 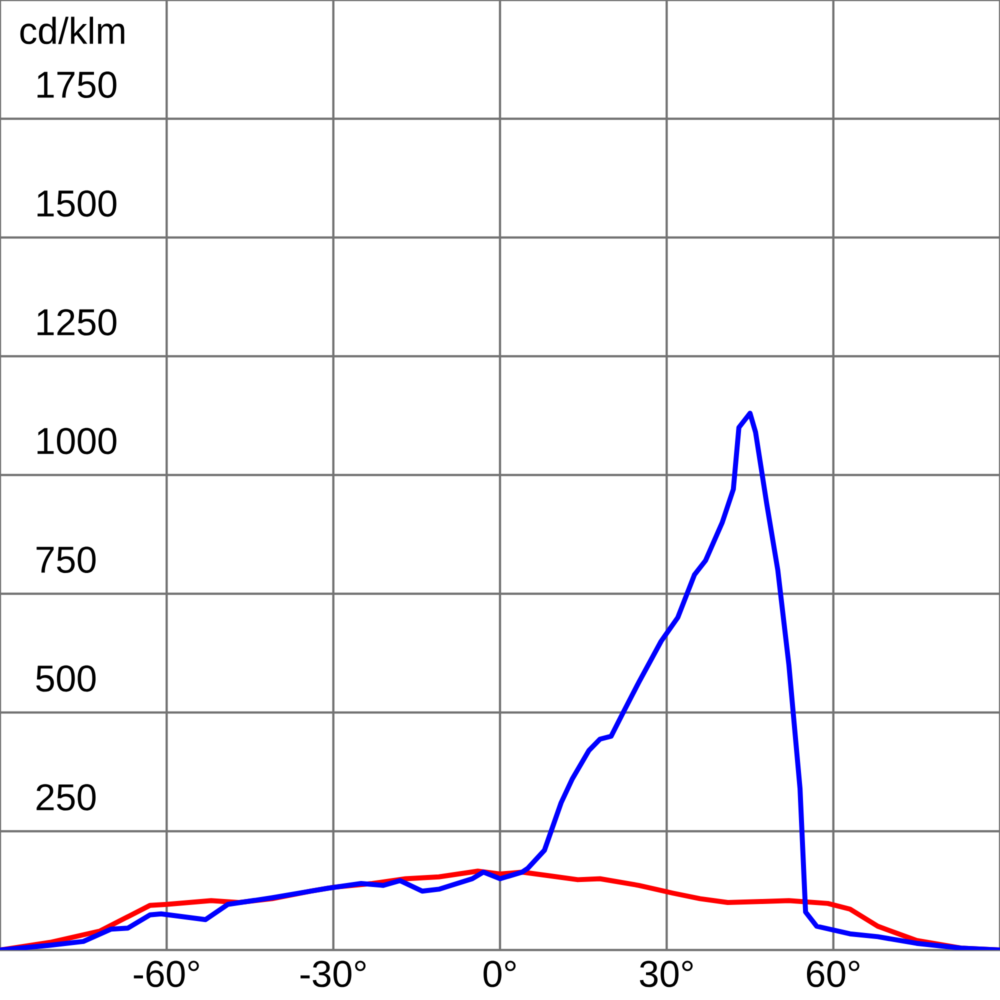 I want to click on y-tick-label: 1750, so click(x=77, y=85).